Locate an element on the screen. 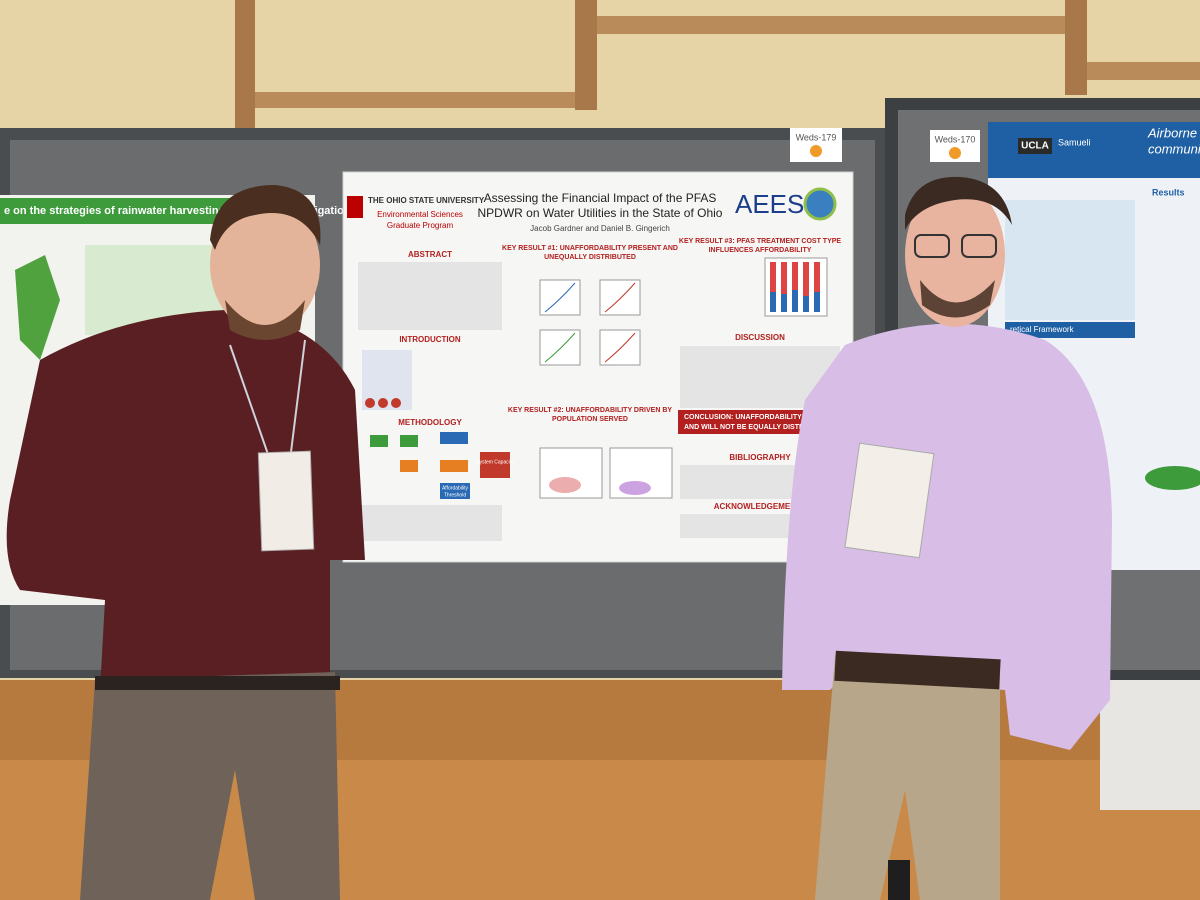 This screenshot has width=1200, height=900. institution: UCLA is located at coordinates (1035, 146).